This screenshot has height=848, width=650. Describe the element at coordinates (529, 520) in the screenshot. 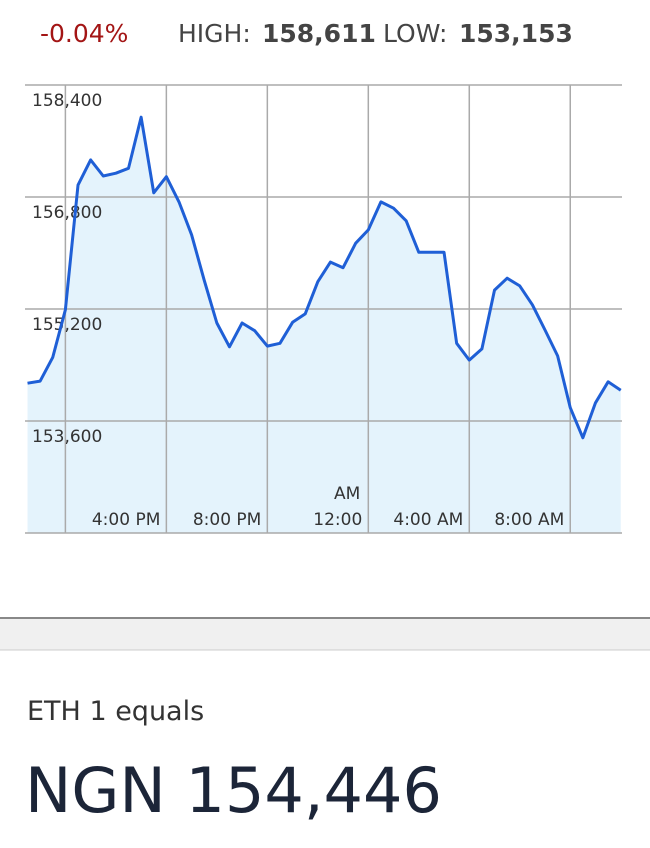

I see `x-tick-label: 8:00 AM` at that location.